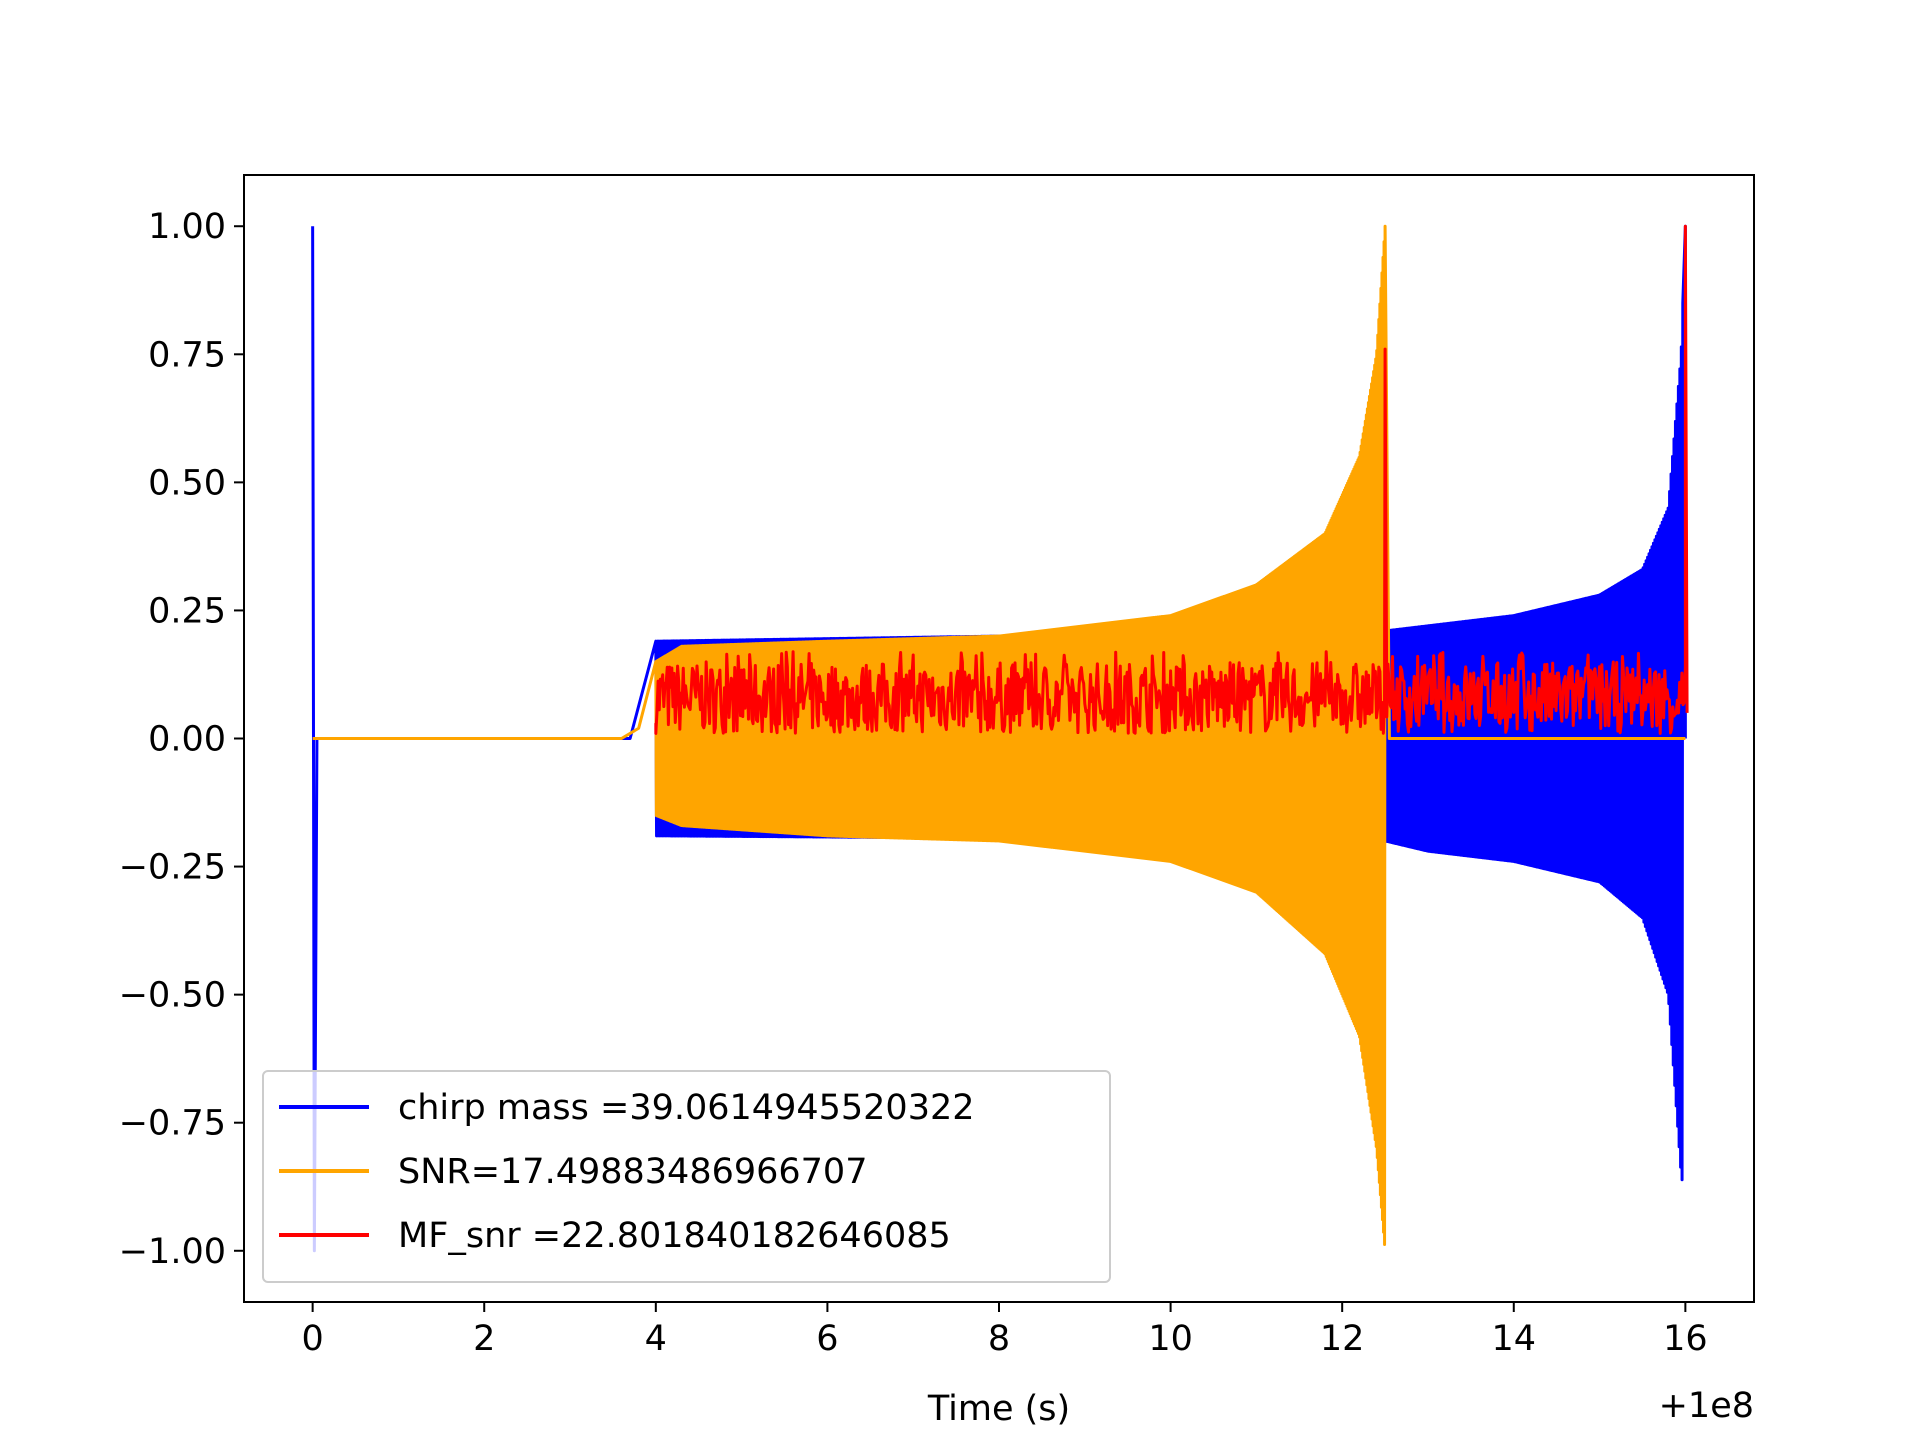 The height and width of the screenshot is (1440, 1920). I want to click on x-offset-label: +1e8, so click(1706, 1406).